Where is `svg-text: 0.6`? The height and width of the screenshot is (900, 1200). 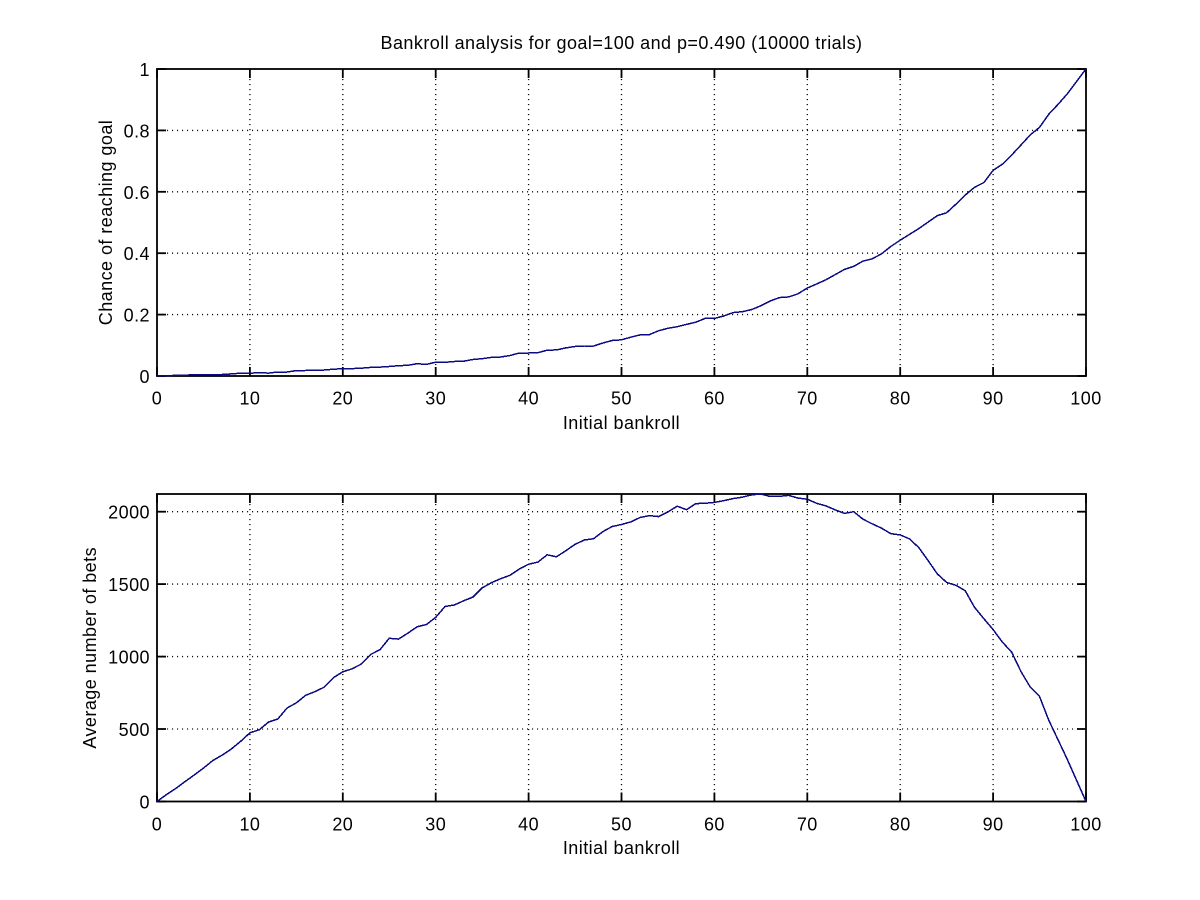 svg-text: 0.6 is located at coordinates (137, 193).